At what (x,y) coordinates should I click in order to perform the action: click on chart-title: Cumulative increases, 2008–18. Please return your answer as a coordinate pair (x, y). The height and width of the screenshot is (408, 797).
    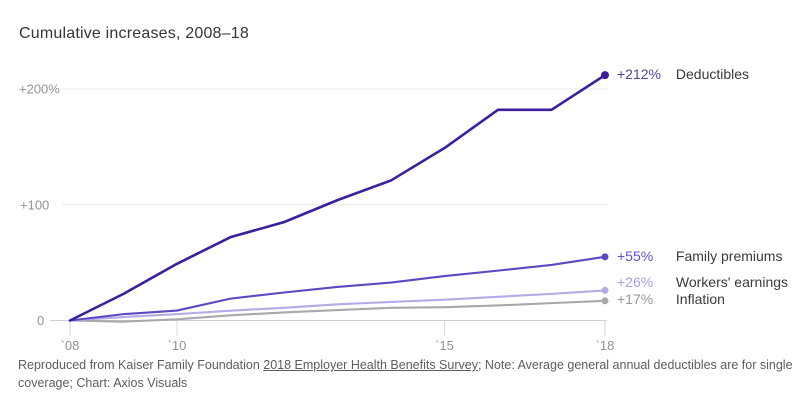
    Looking at the image, I should click on (134, 33).